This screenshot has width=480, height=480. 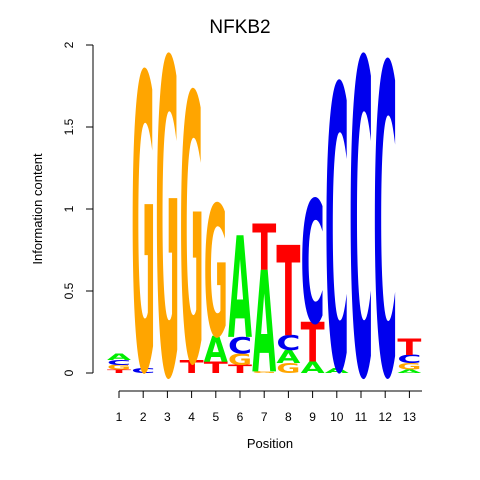 What do you see at coordinates (69, 208) in the screenshot?
I see `y-tick-label: 1` at bounding box center [69, 208].